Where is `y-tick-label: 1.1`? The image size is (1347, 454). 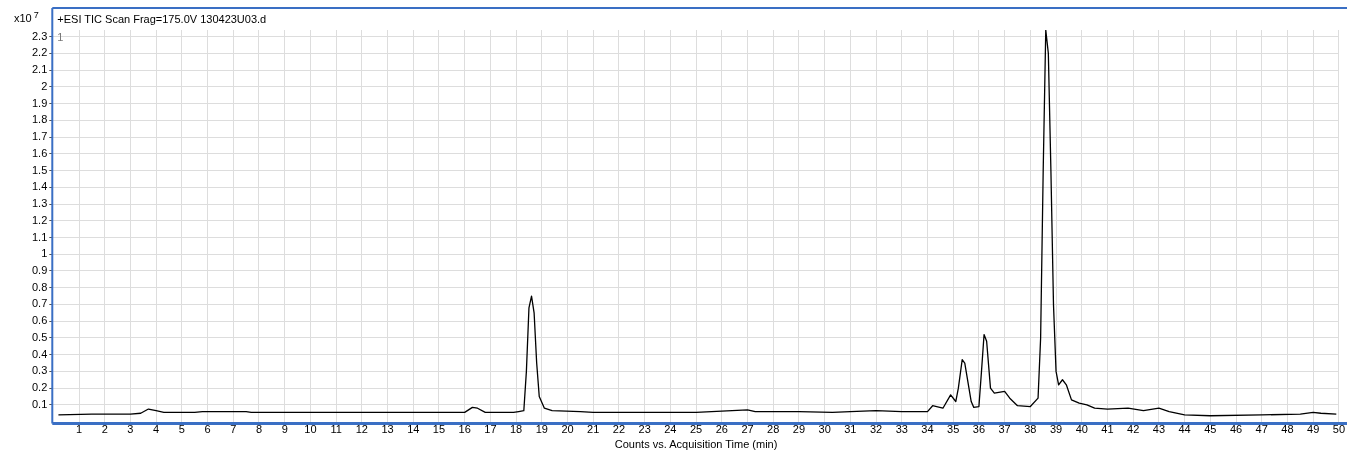
y-tick-label: 1.1 is located at coordinates (39, 236).